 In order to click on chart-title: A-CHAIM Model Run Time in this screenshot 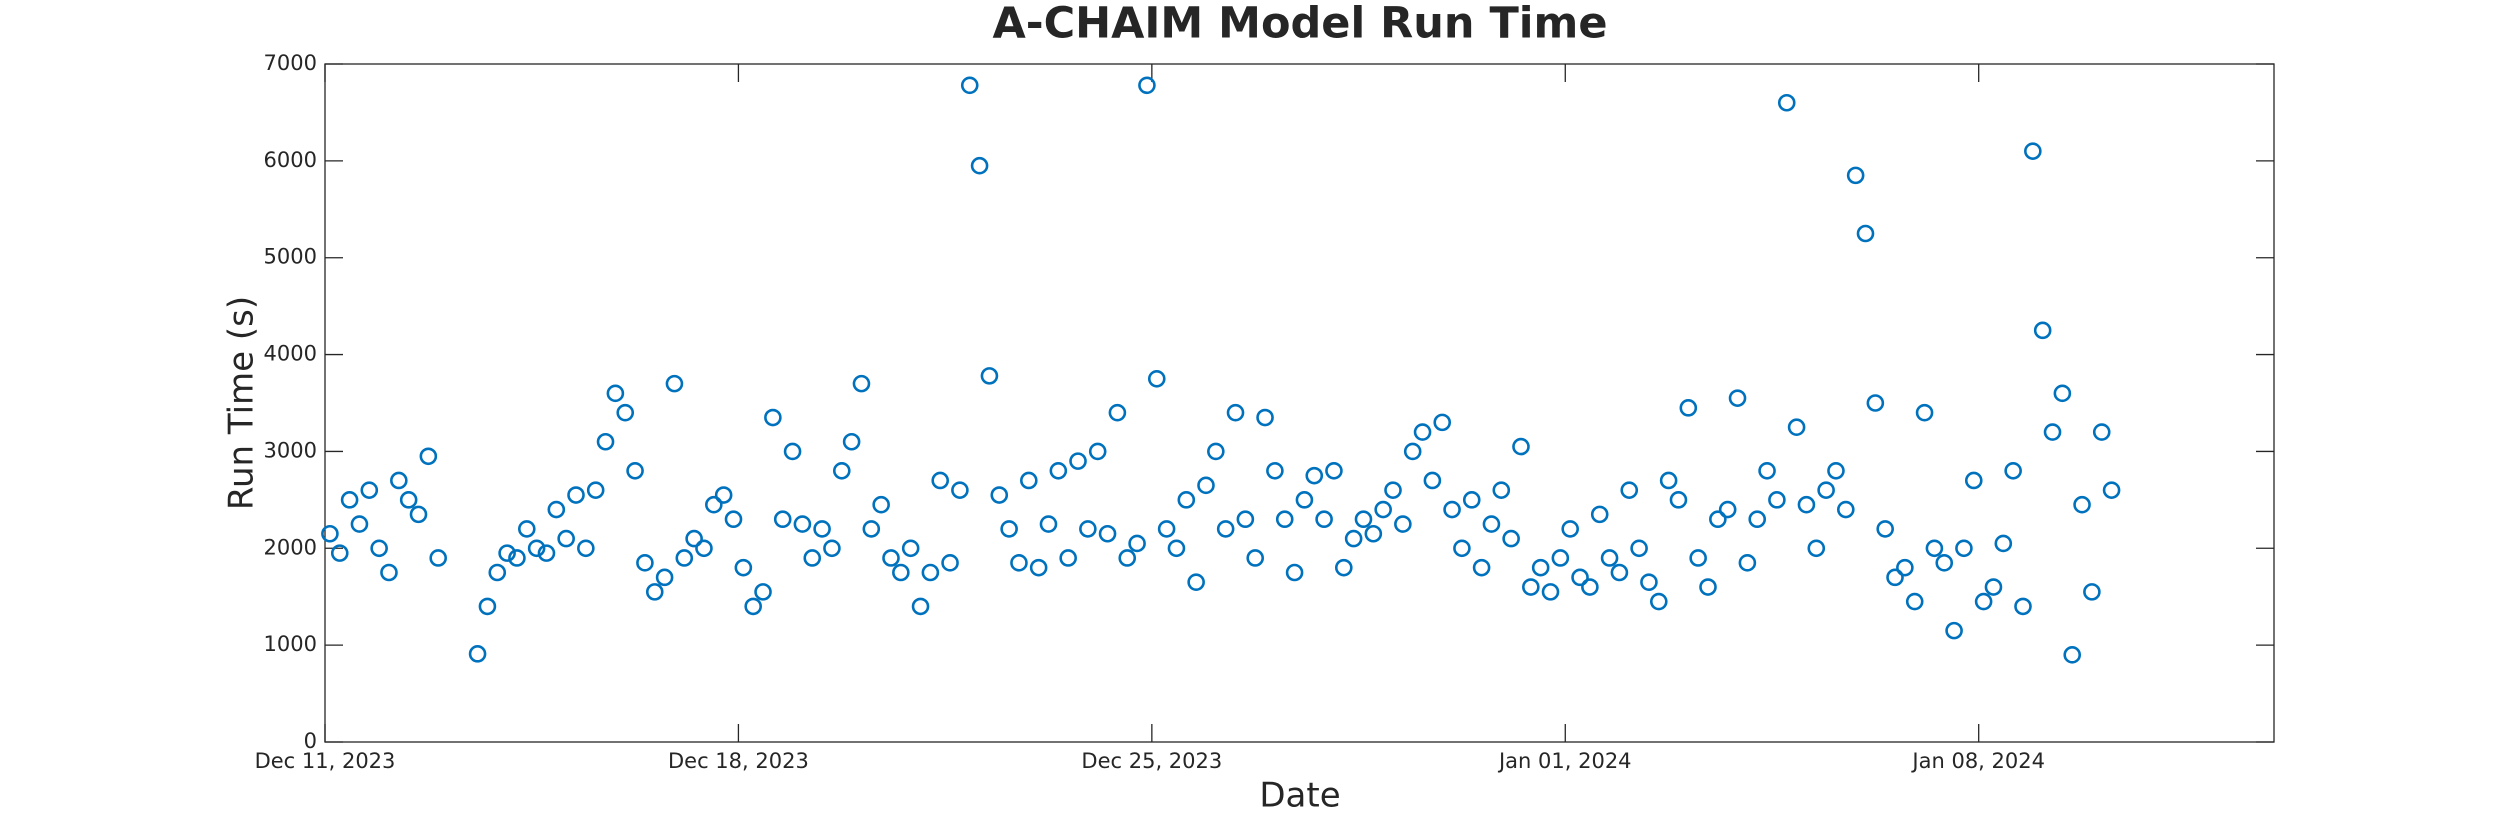, I will do `click(1299, 24)`.